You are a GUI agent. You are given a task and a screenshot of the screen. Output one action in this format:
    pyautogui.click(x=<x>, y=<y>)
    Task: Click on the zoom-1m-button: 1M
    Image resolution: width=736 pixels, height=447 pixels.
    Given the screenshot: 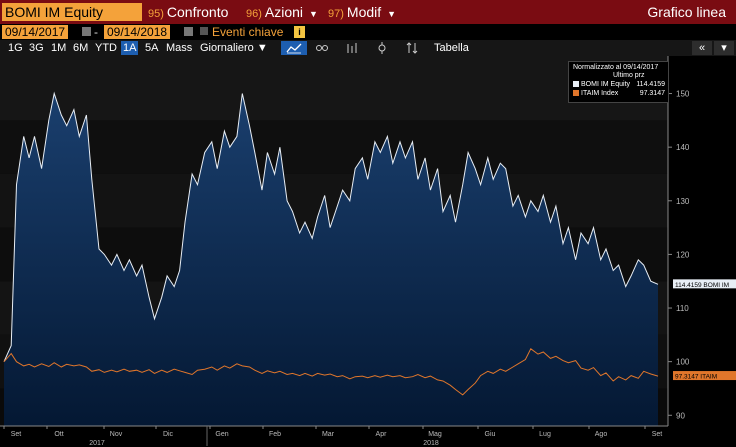 What is the action you would take?
    pyautogui.click(x=59, y=48)
    